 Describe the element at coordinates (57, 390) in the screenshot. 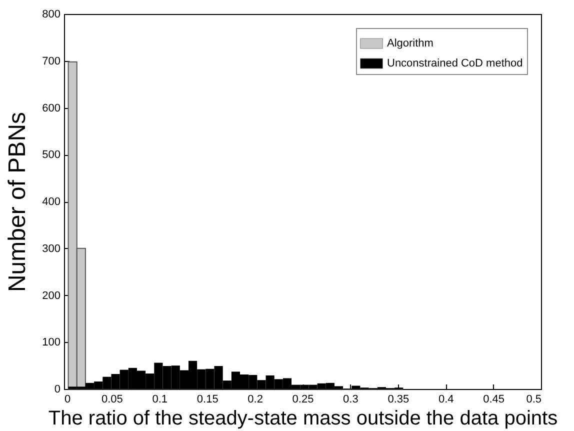

I see `y-tick-label: 0` at that location.